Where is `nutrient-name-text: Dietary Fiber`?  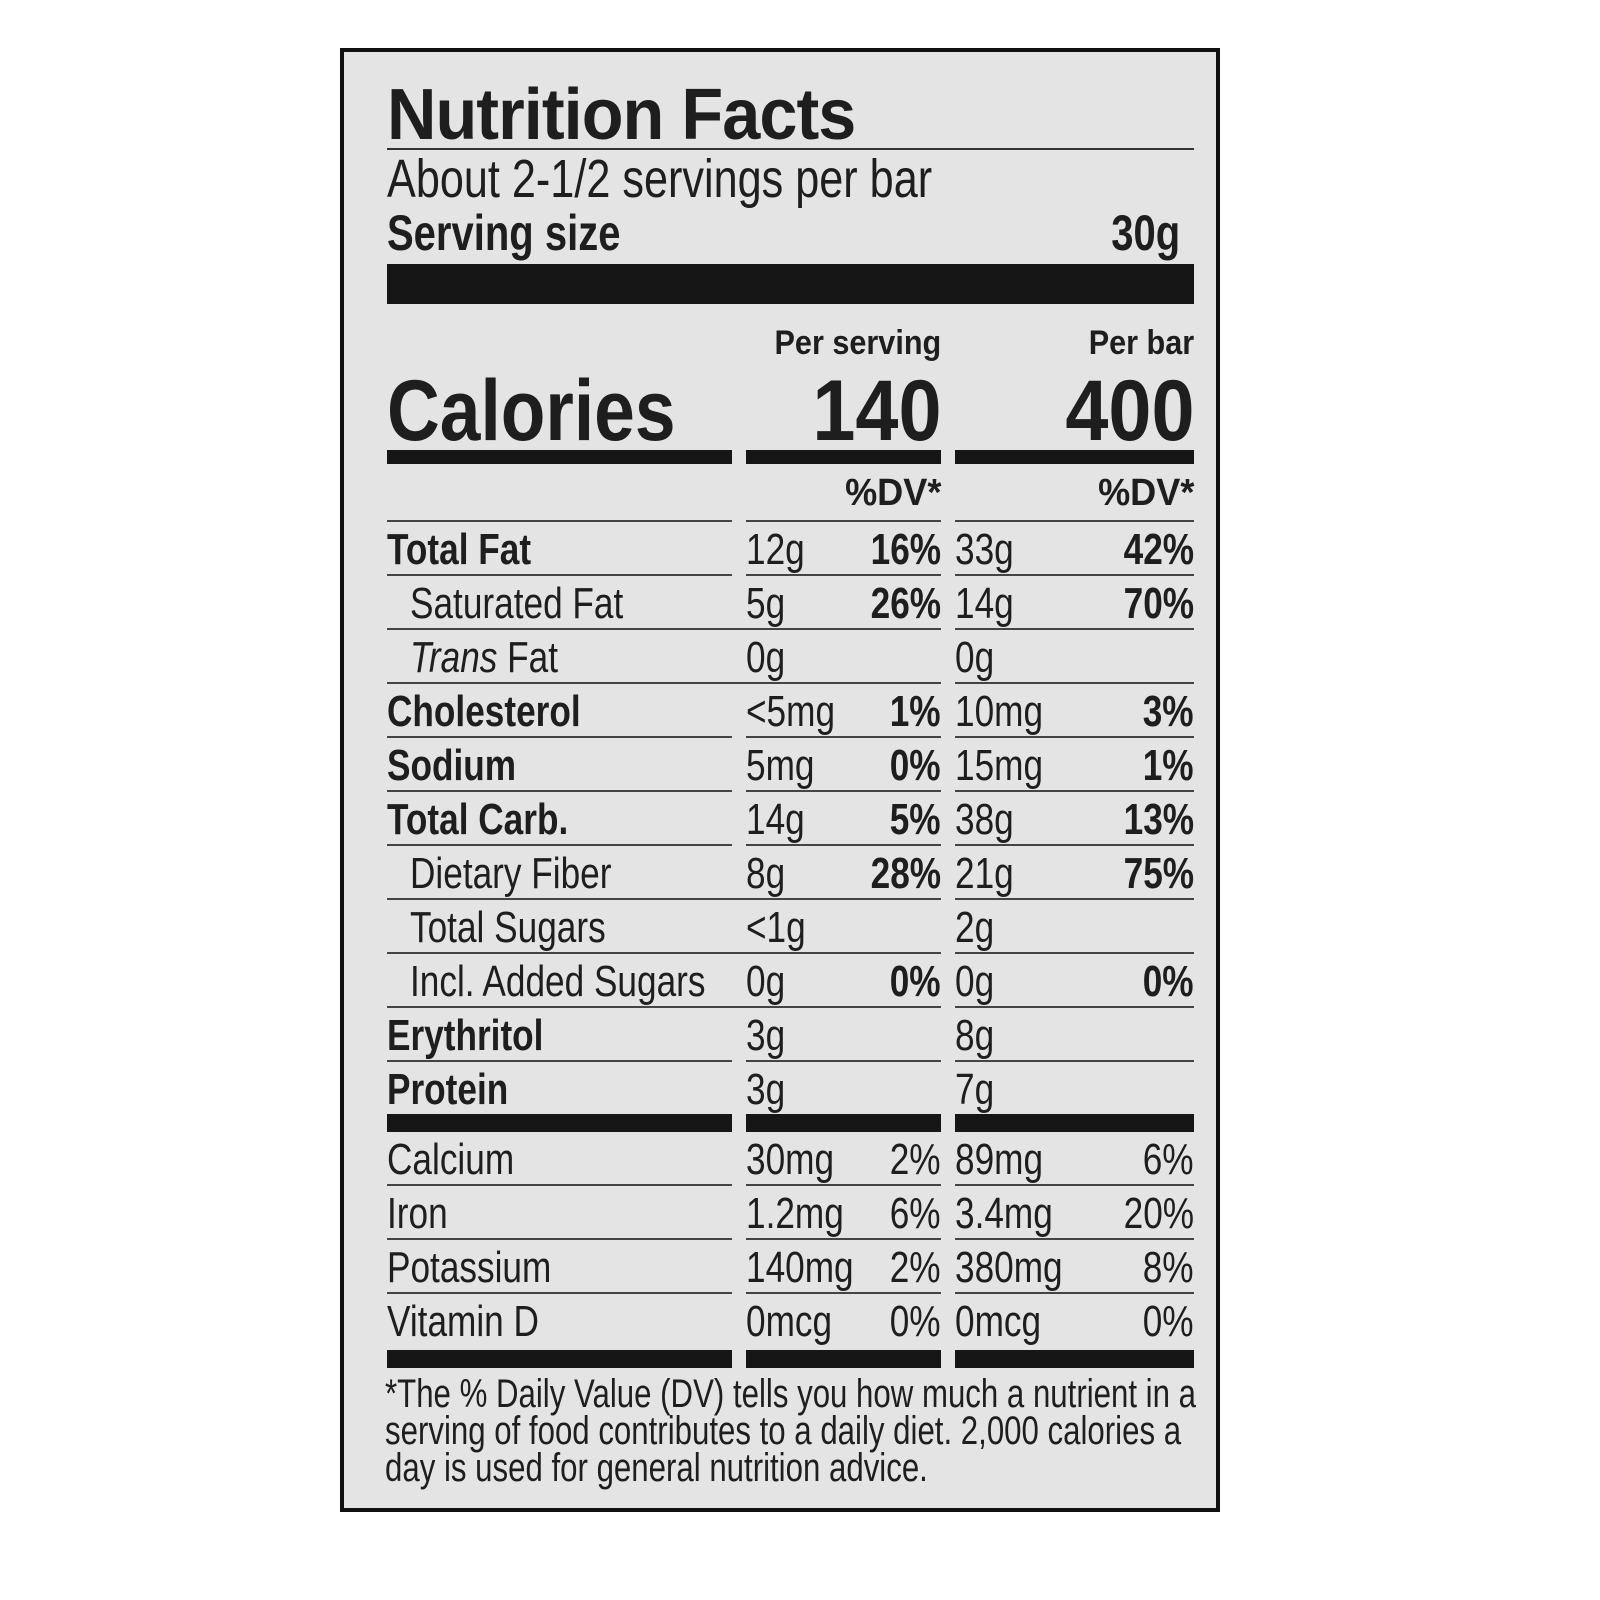 nutrient-name-text: Dietary Fiber is located at coordinates (511, 873).